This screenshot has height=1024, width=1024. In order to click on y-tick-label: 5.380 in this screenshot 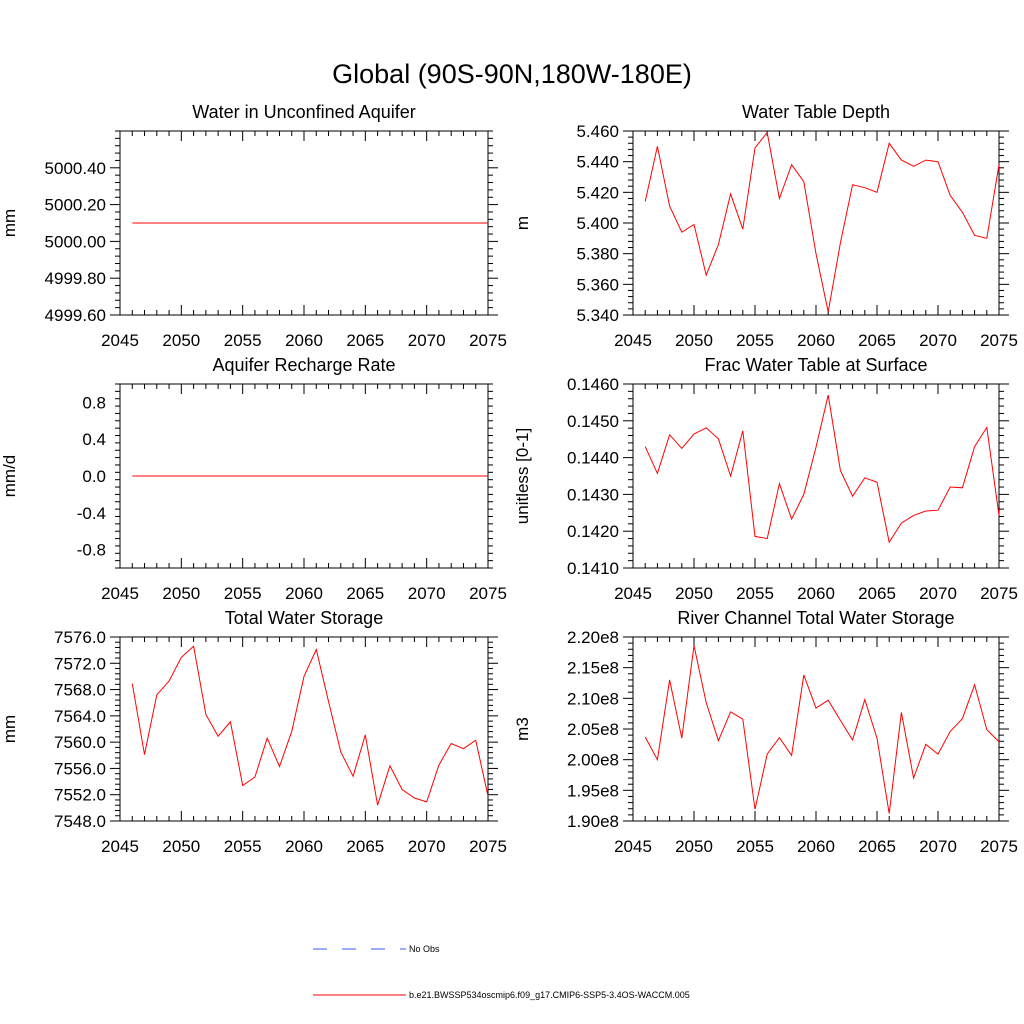, I will do `click(597, 254)`.